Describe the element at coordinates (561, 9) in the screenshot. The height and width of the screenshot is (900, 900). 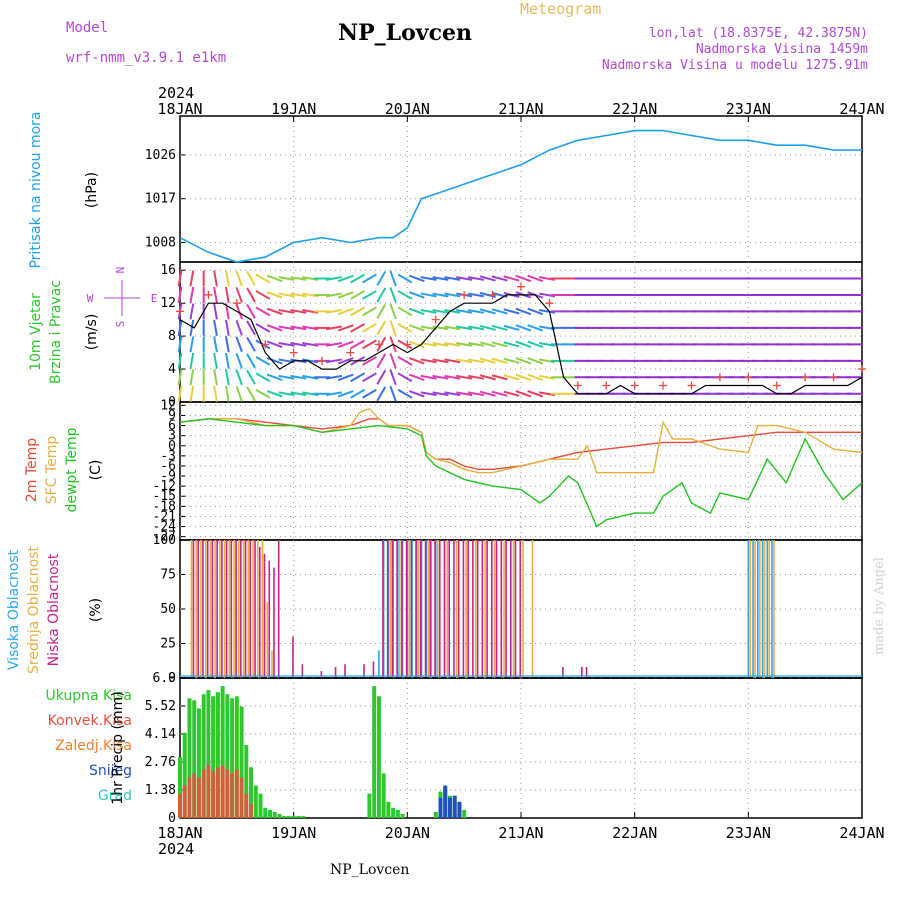
I see `meteogram-label: Meteogram` at that location.